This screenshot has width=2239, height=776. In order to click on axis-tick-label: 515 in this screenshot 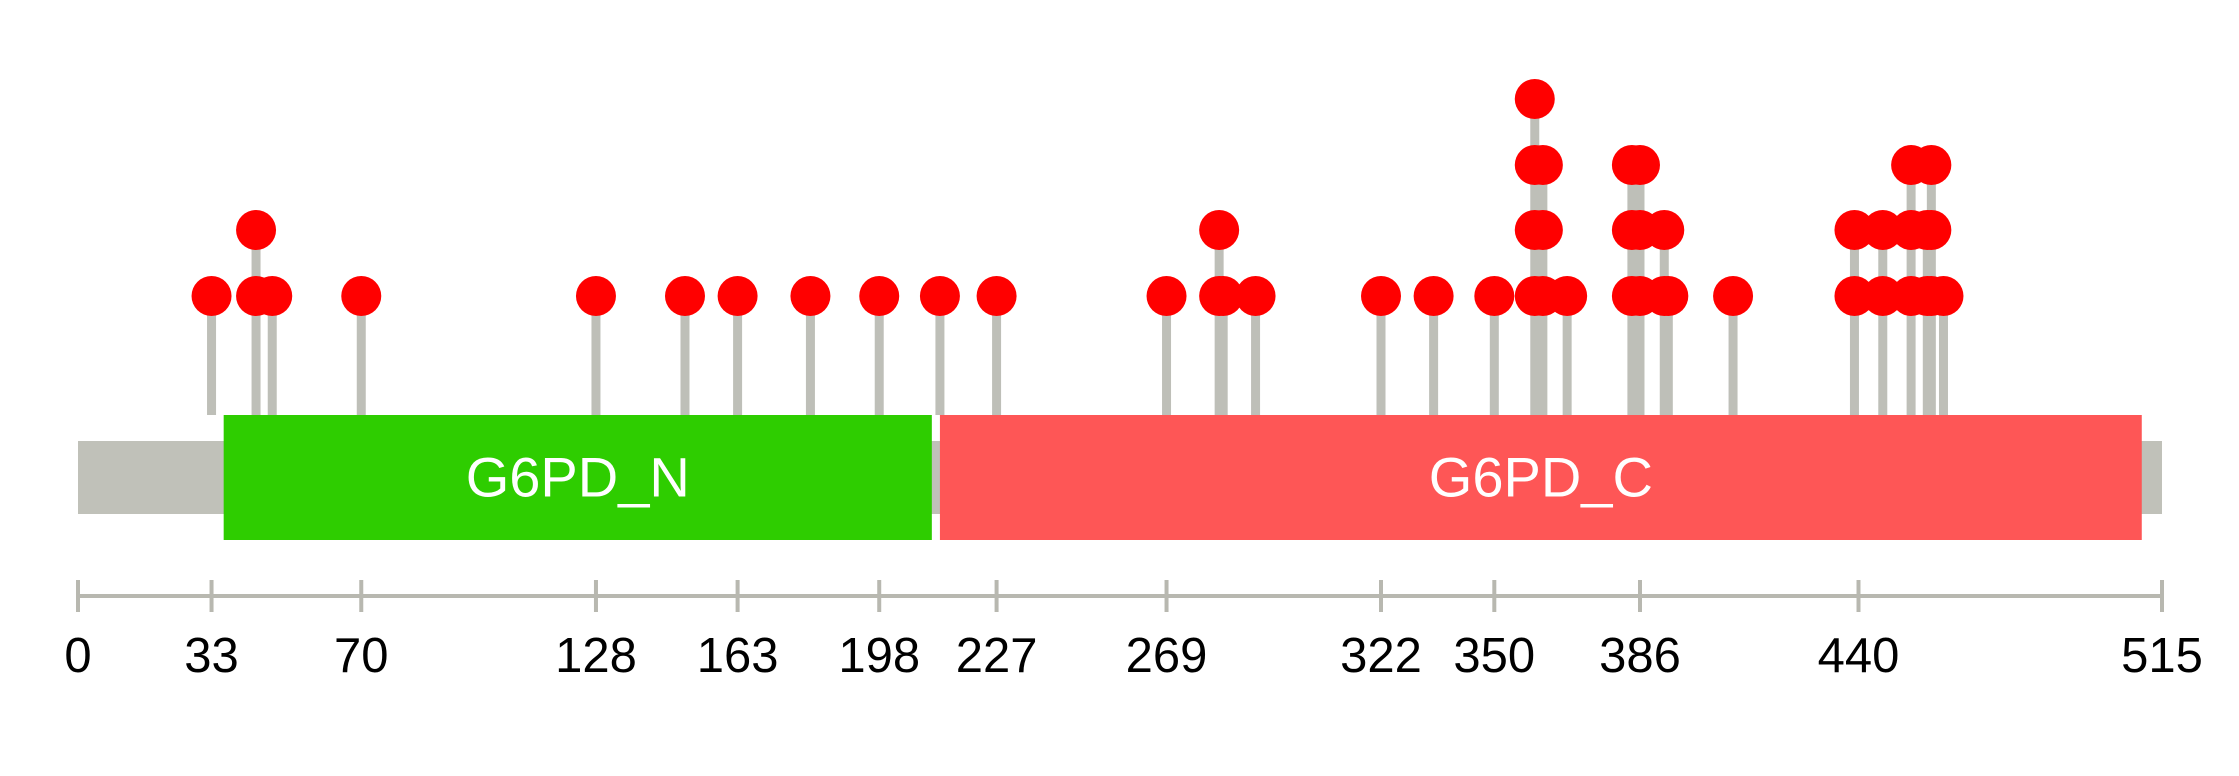, I will do `click(2162, 656)`.